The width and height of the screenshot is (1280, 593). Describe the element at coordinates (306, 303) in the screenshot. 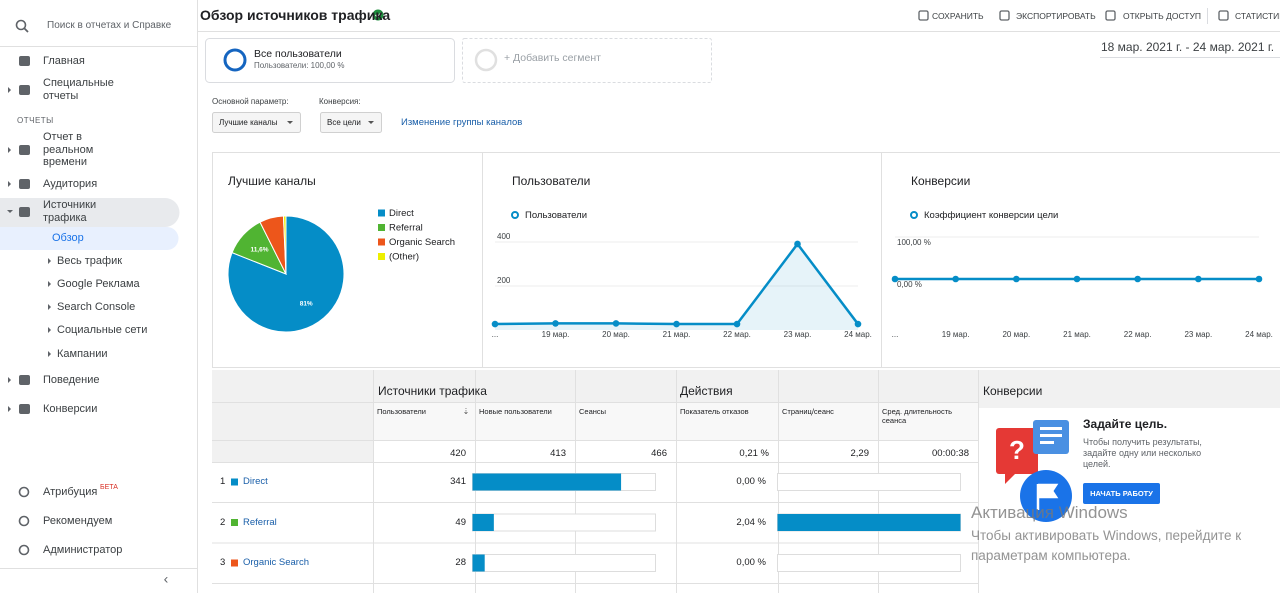

I see `pie-label: 81%` at that location.